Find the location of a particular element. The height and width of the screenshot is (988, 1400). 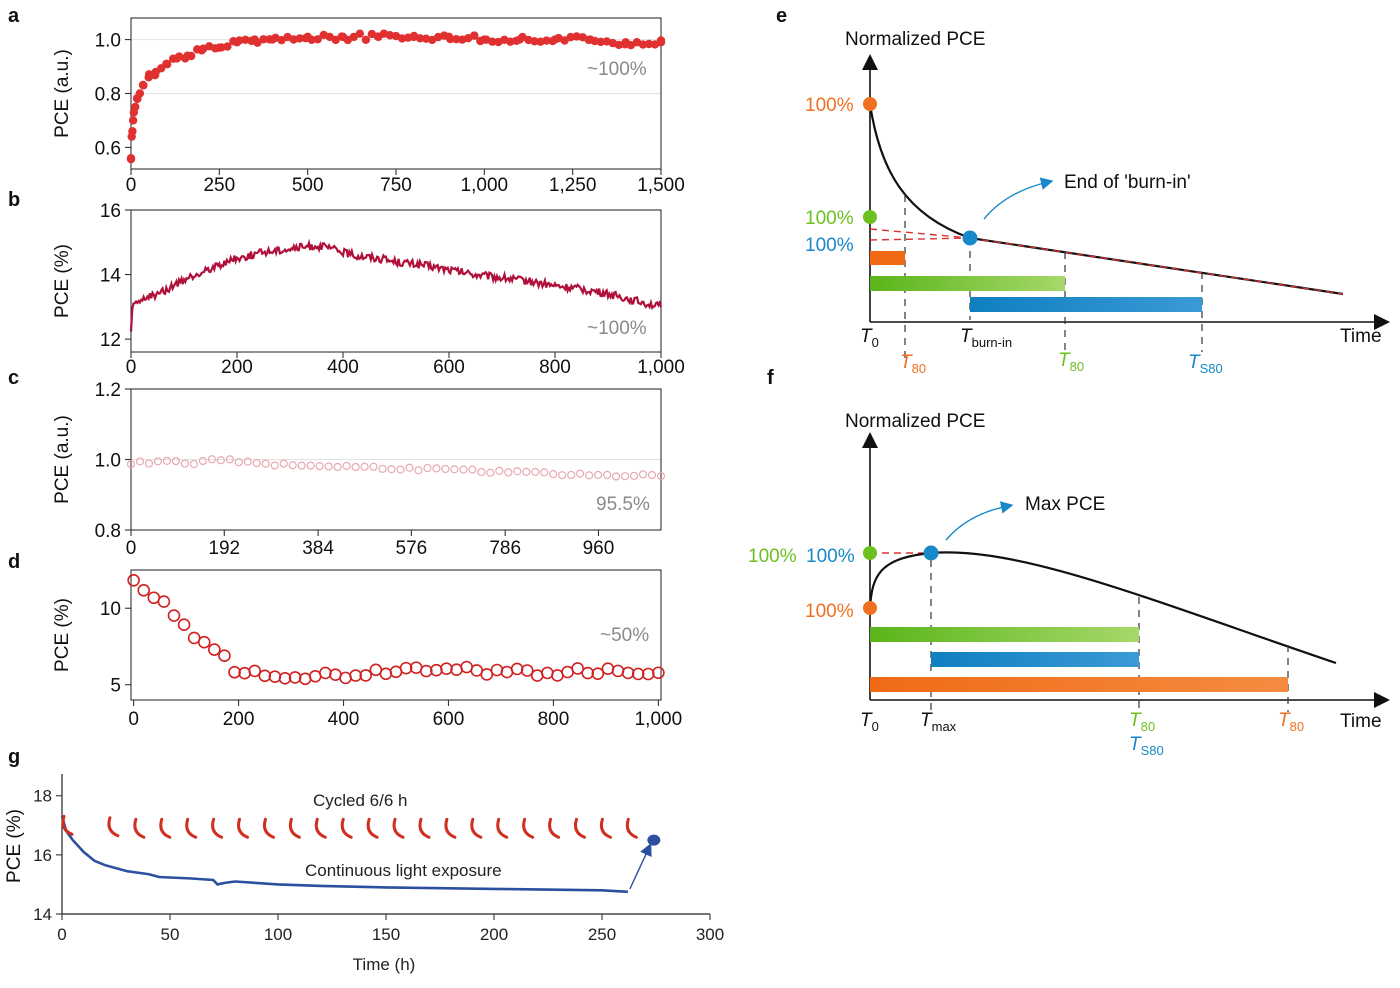

y-axis-label: PCE (a.u.) is located at coordinates (62, 93).